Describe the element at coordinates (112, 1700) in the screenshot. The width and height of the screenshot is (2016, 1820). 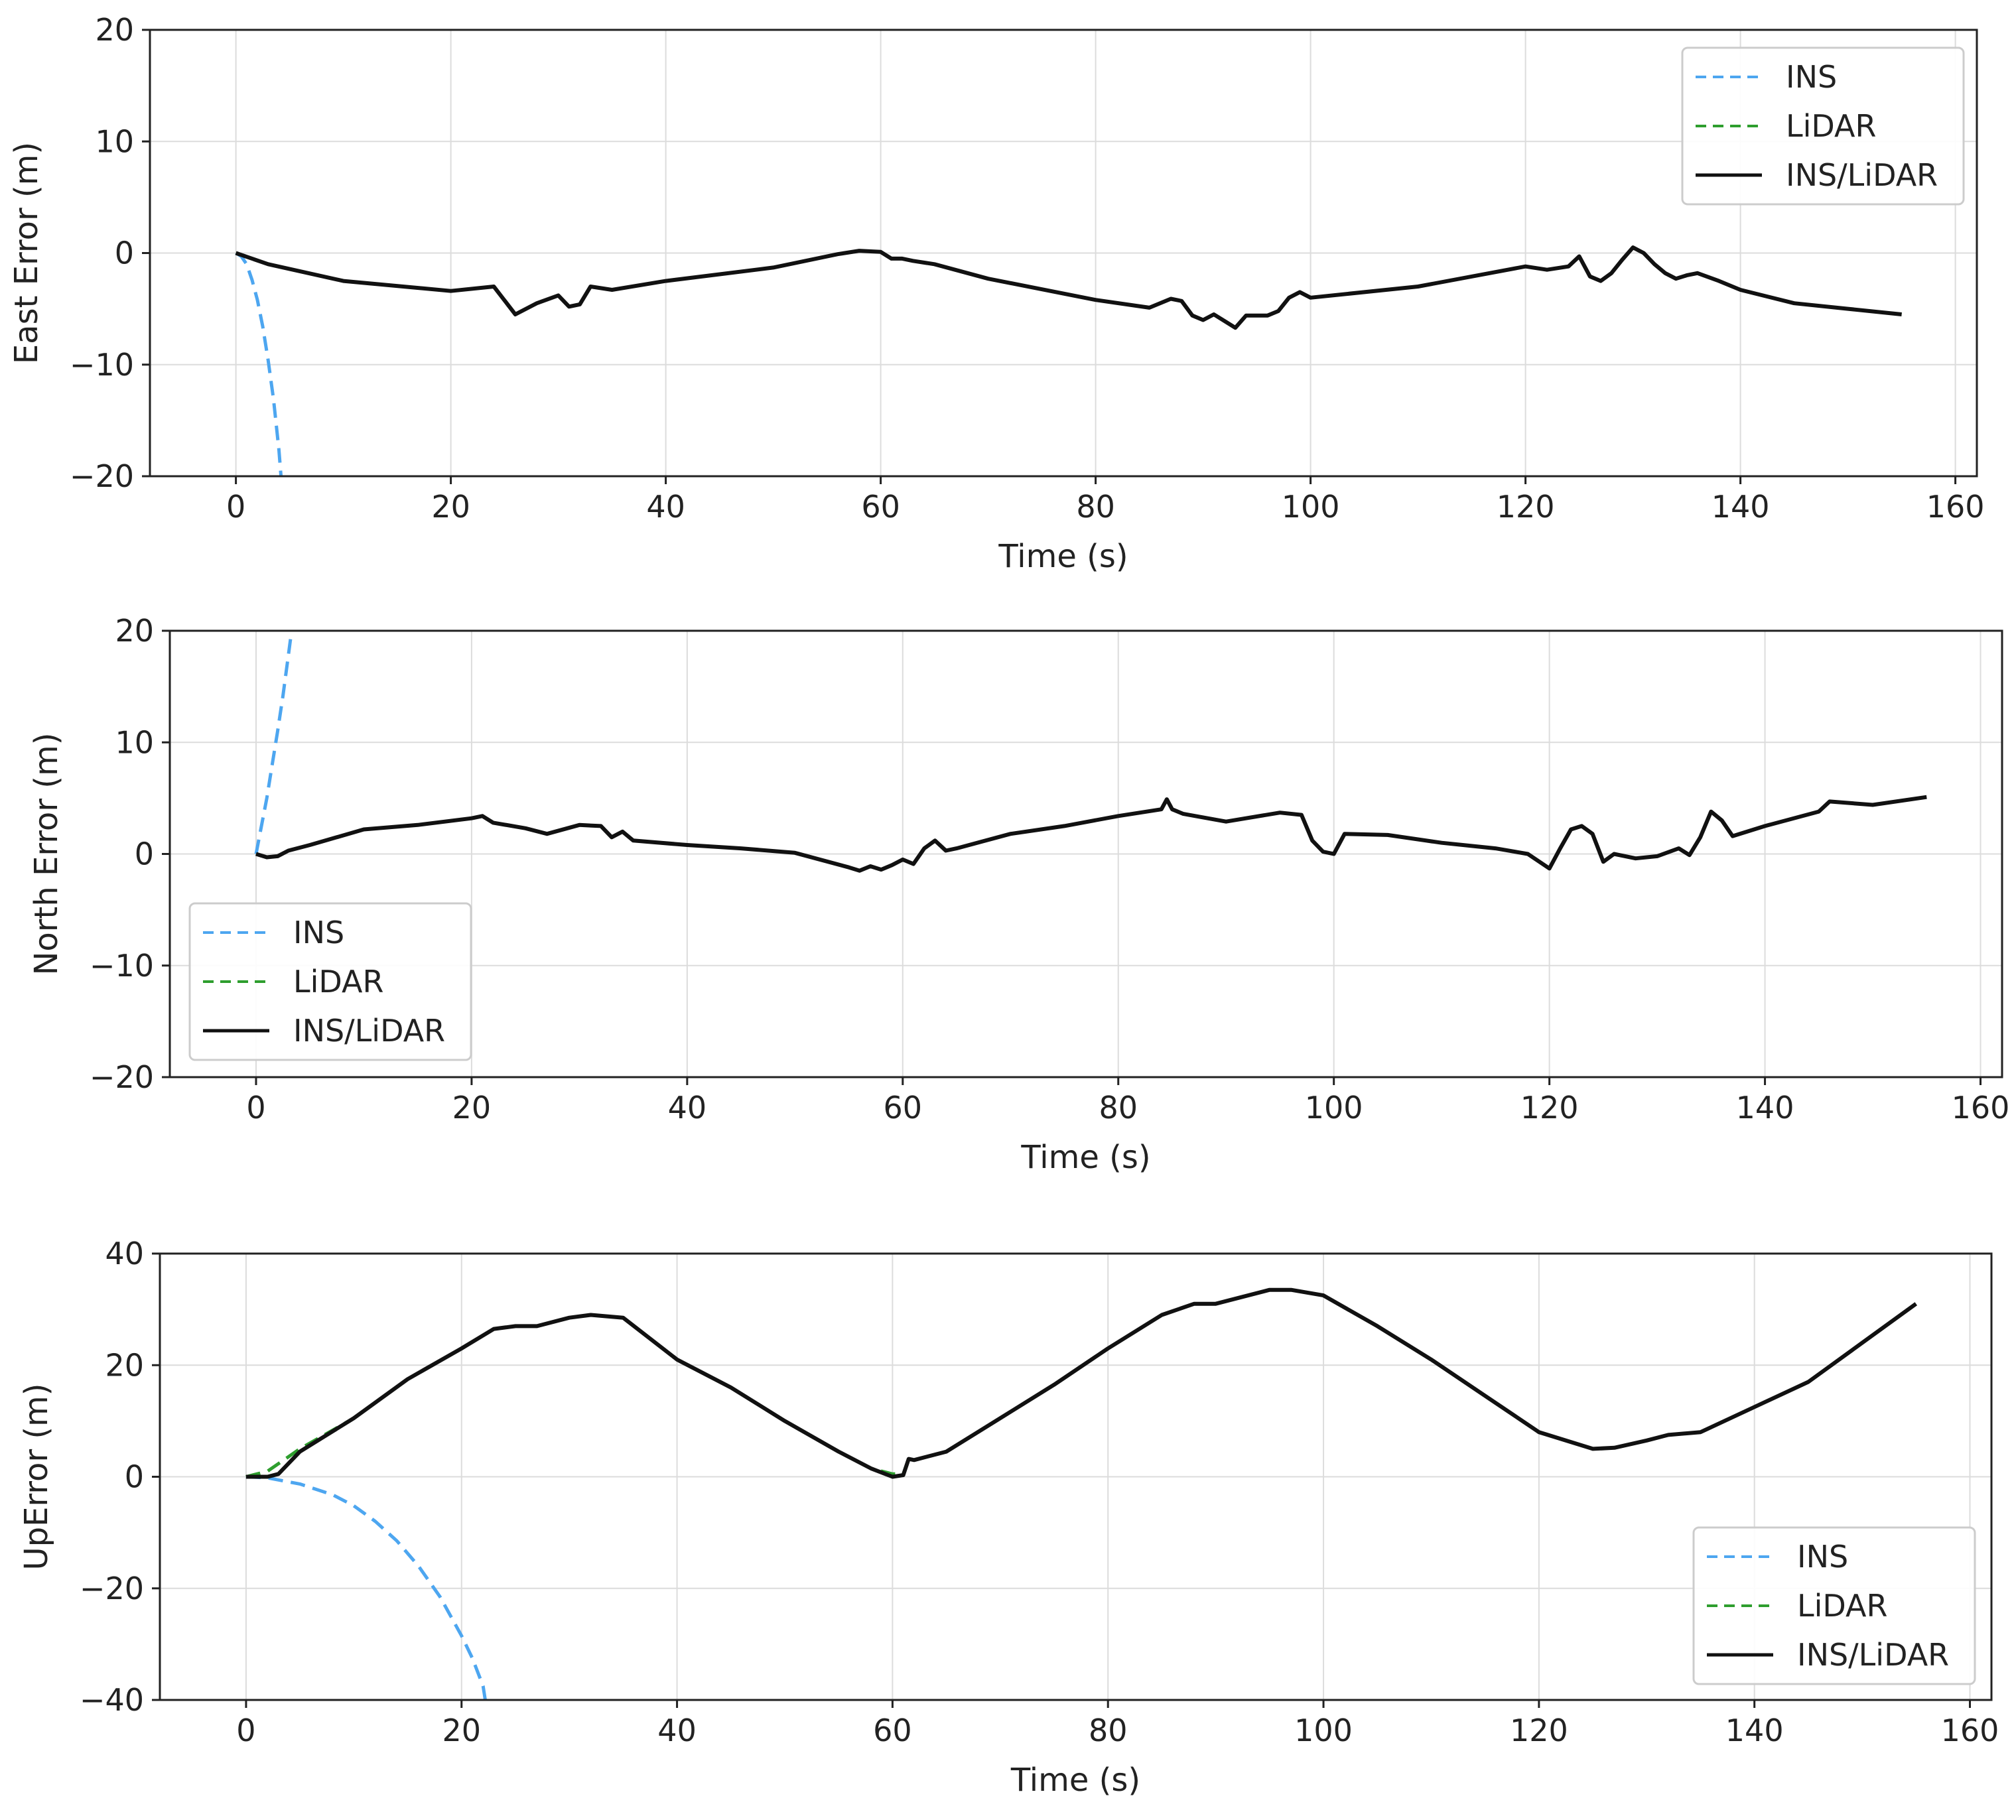
I see `y-tick-label: −40` at that location.